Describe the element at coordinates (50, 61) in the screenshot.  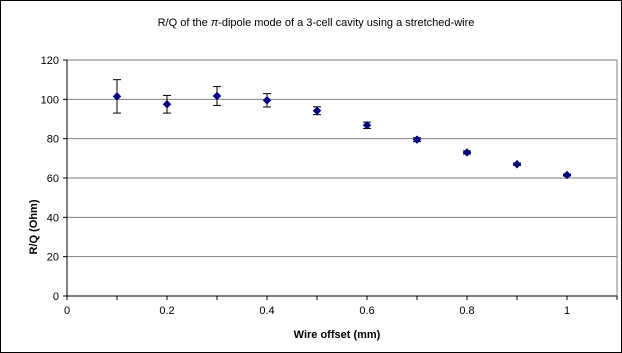
I see `y-tick-label: 120` at that location.